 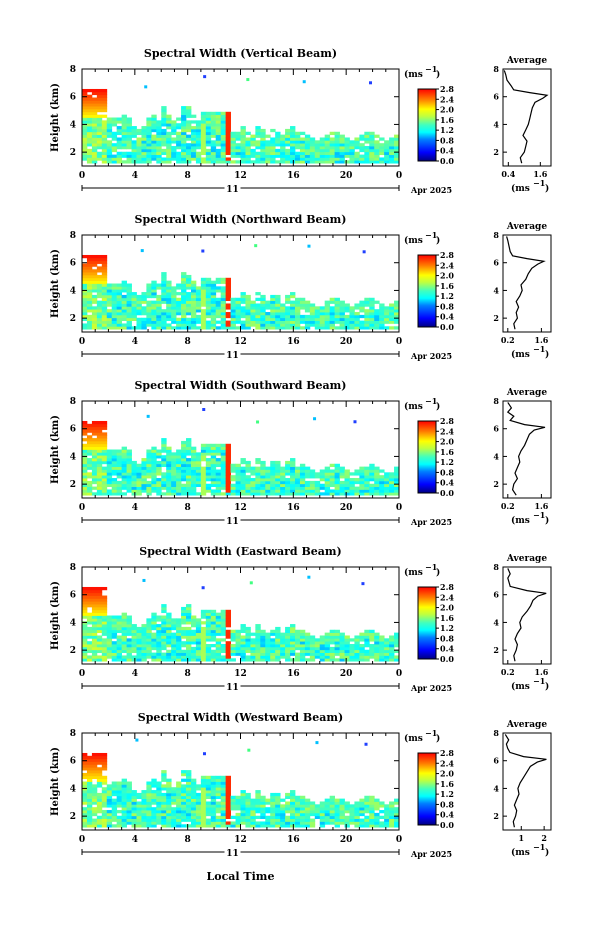 I want to click on x-tick-label: 16, so click(x=293, y=342).